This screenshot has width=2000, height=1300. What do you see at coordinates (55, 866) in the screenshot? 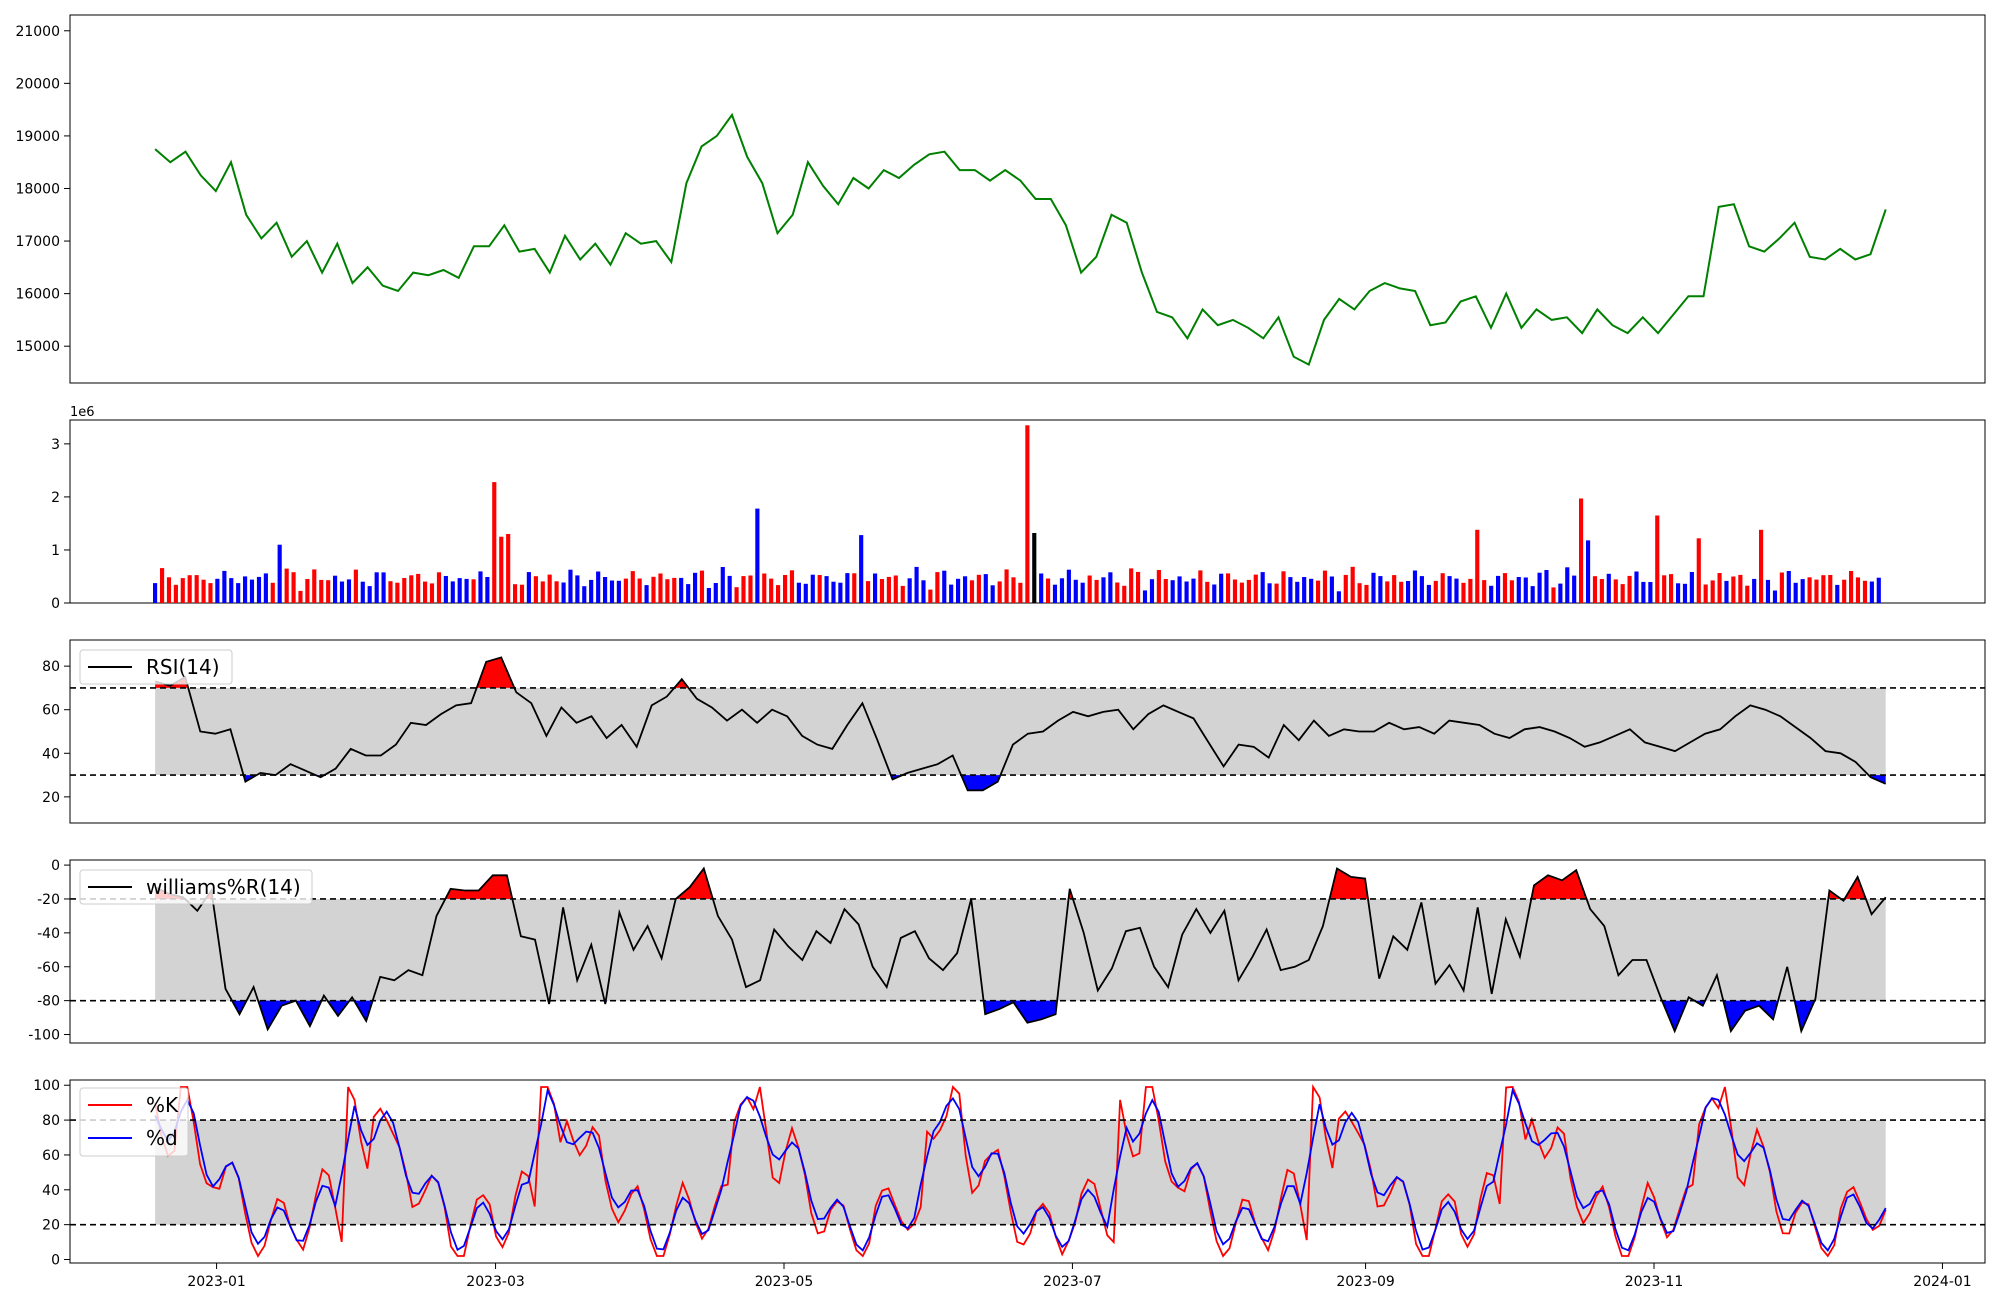
I see `williams-r-y-tick-label: 0` at bounding box center [55, 866].